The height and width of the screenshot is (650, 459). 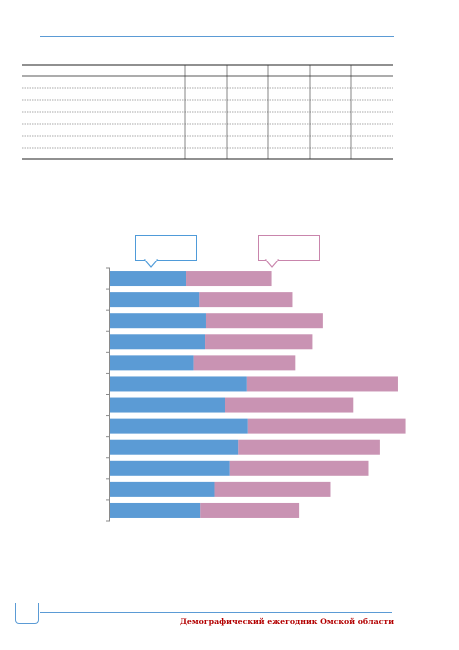 What do you see at coordinates (216, 612) in the screenshot?
I see `footer-rule` at bounding box center [216, 612].